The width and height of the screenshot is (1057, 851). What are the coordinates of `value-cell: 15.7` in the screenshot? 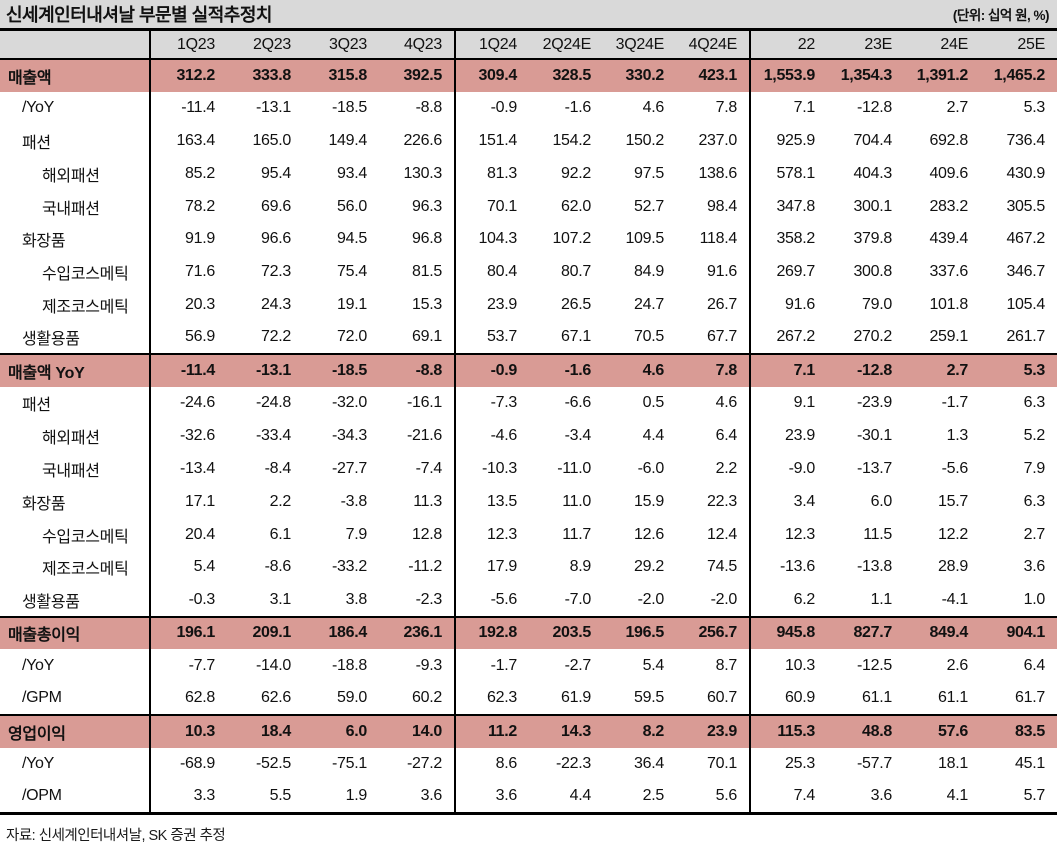 It's located at (942, 502).